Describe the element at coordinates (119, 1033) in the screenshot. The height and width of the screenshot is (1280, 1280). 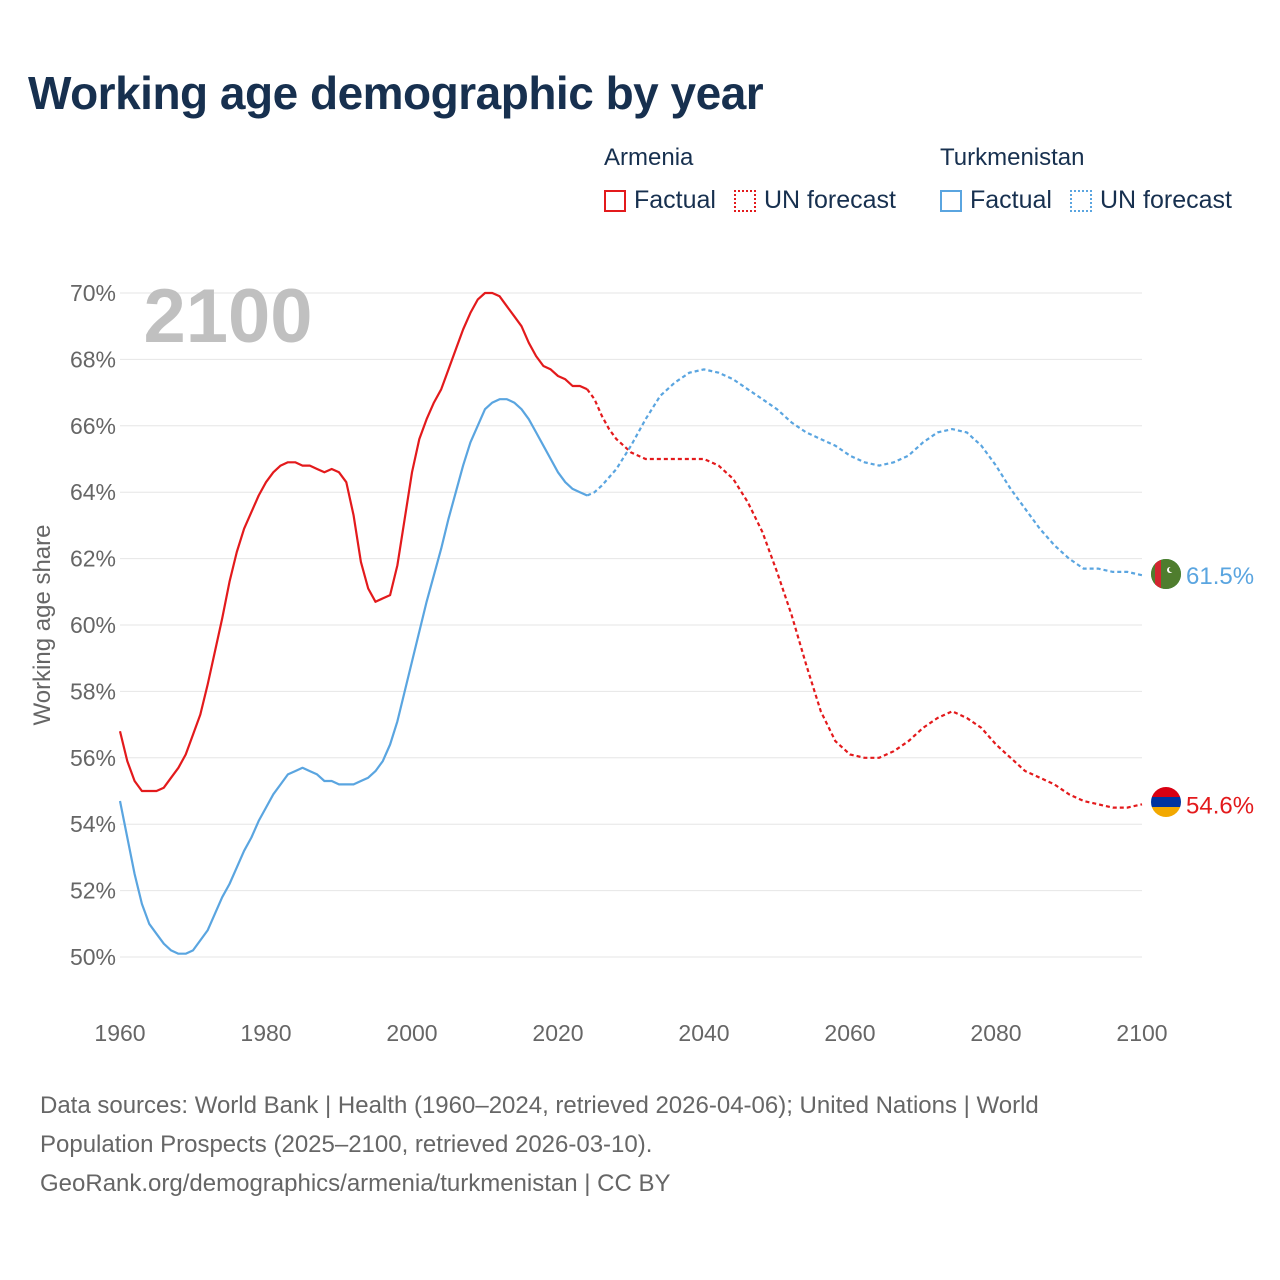
I see `x-tick-label: 1960` at that location.